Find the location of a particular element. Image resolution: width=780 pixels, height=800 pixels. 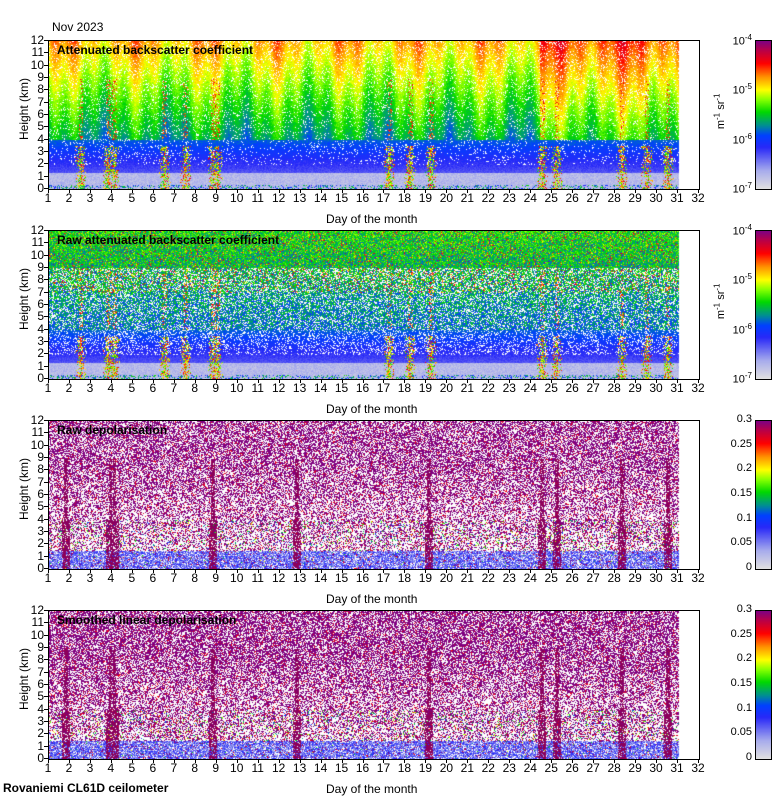

colorbar-tick-label: 0.15 is located at coordinates (732, 493).